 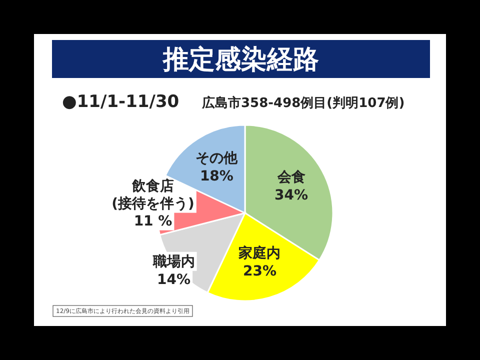 I want to click on data-label: 18%, so click(x=217, y=176).